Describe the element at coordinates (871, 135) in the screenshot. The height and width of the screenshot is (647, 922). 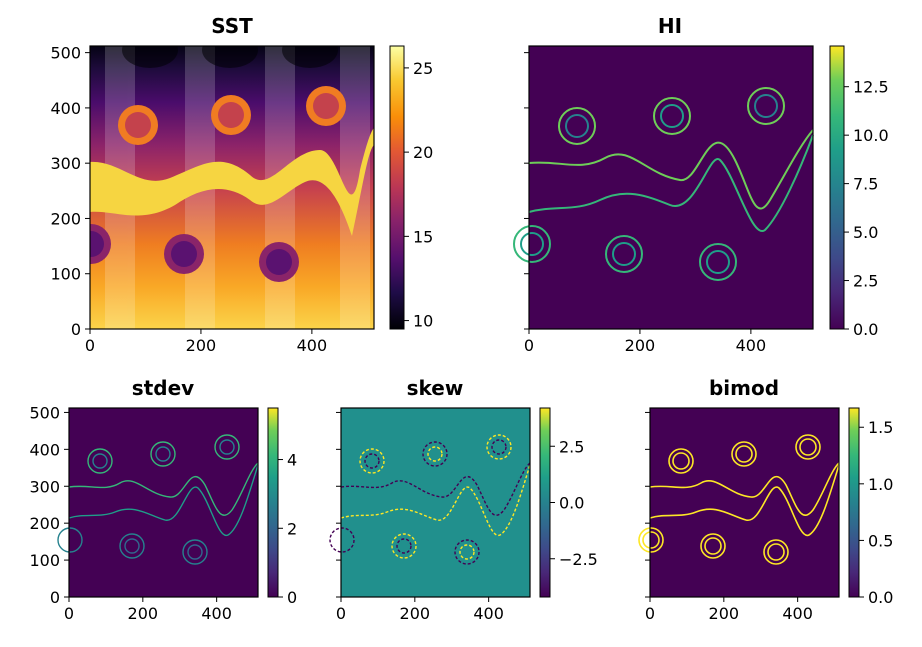
I see `colorbar-tick-label: 10.0` at that location.